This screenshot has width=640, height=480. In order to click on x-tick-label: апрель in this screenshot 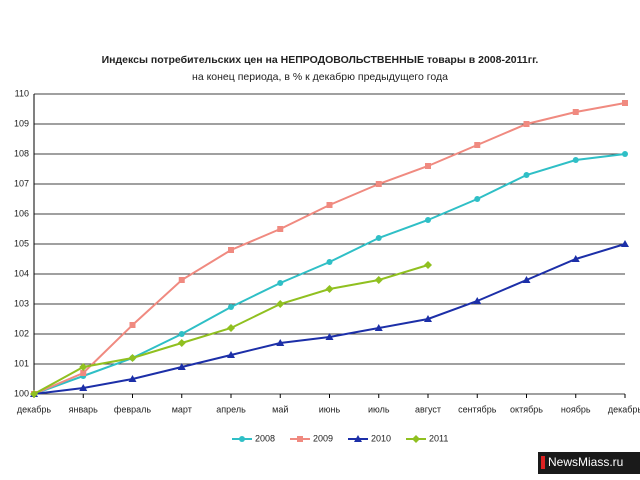, I will do `click(231, 409)`.